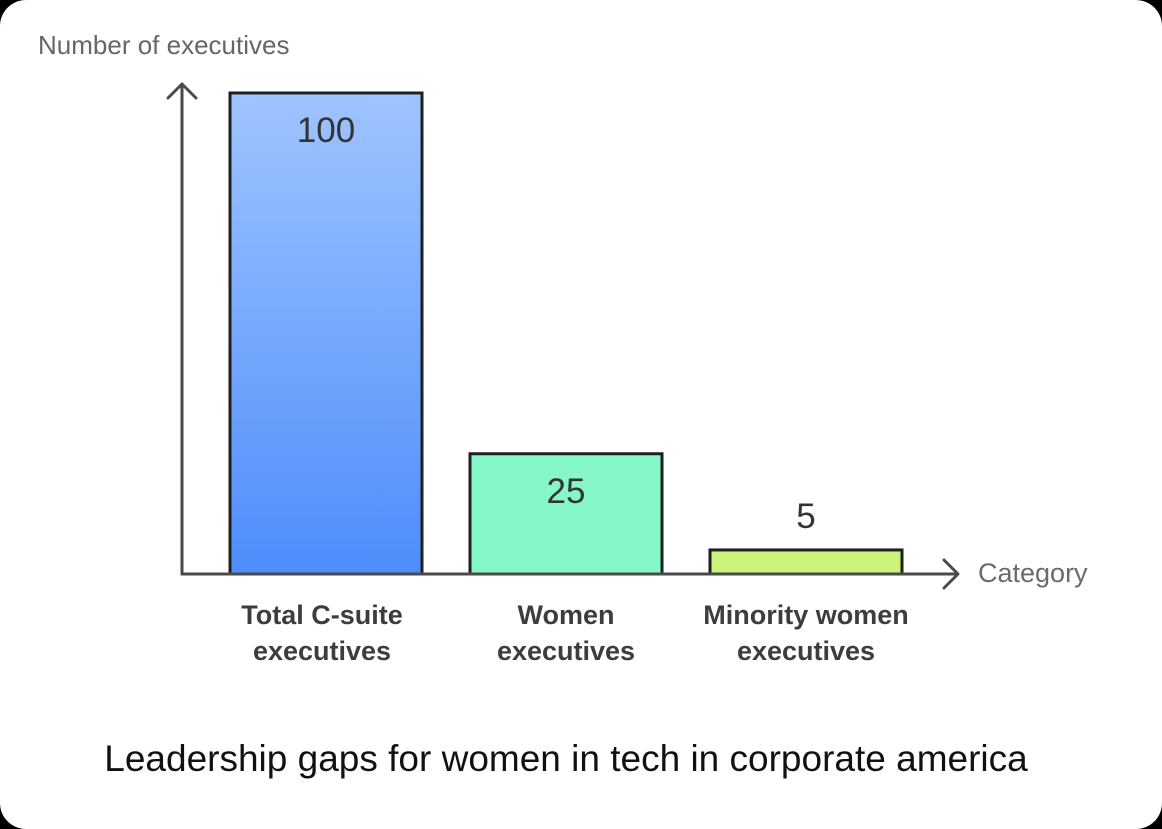  I want to click on category-label-0-line-0: Total C-suite, so click(322, 615).